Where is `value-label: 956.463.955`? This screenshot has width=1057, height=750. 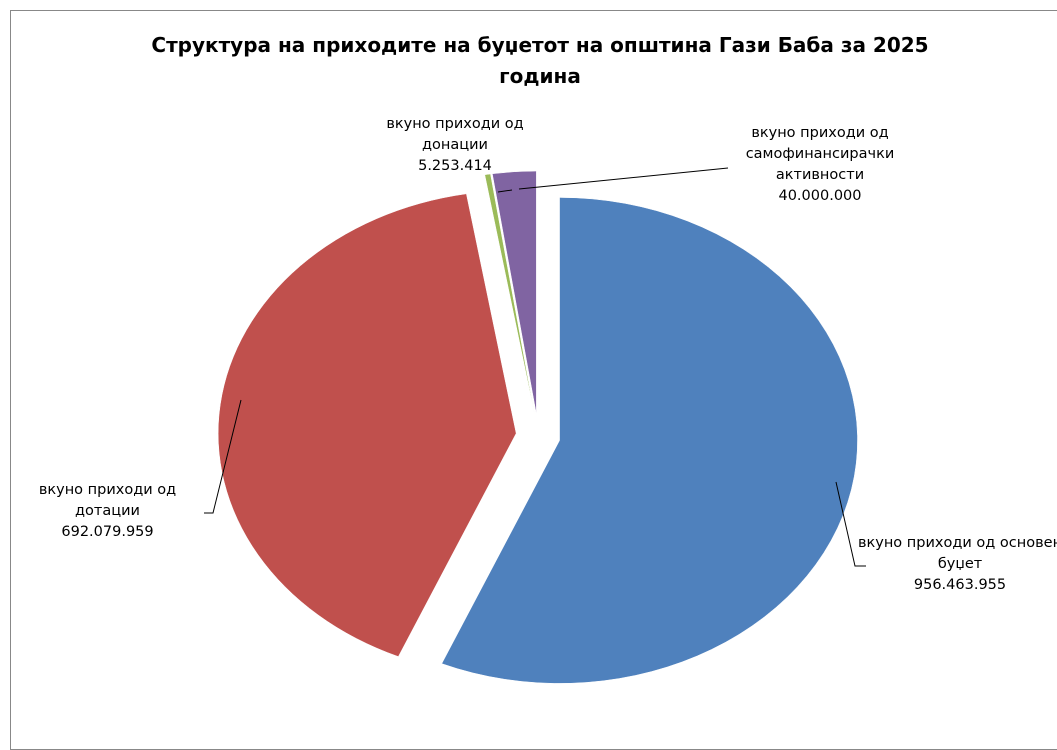 value-label: 956.463.955 is located at coordinates (960, 585).